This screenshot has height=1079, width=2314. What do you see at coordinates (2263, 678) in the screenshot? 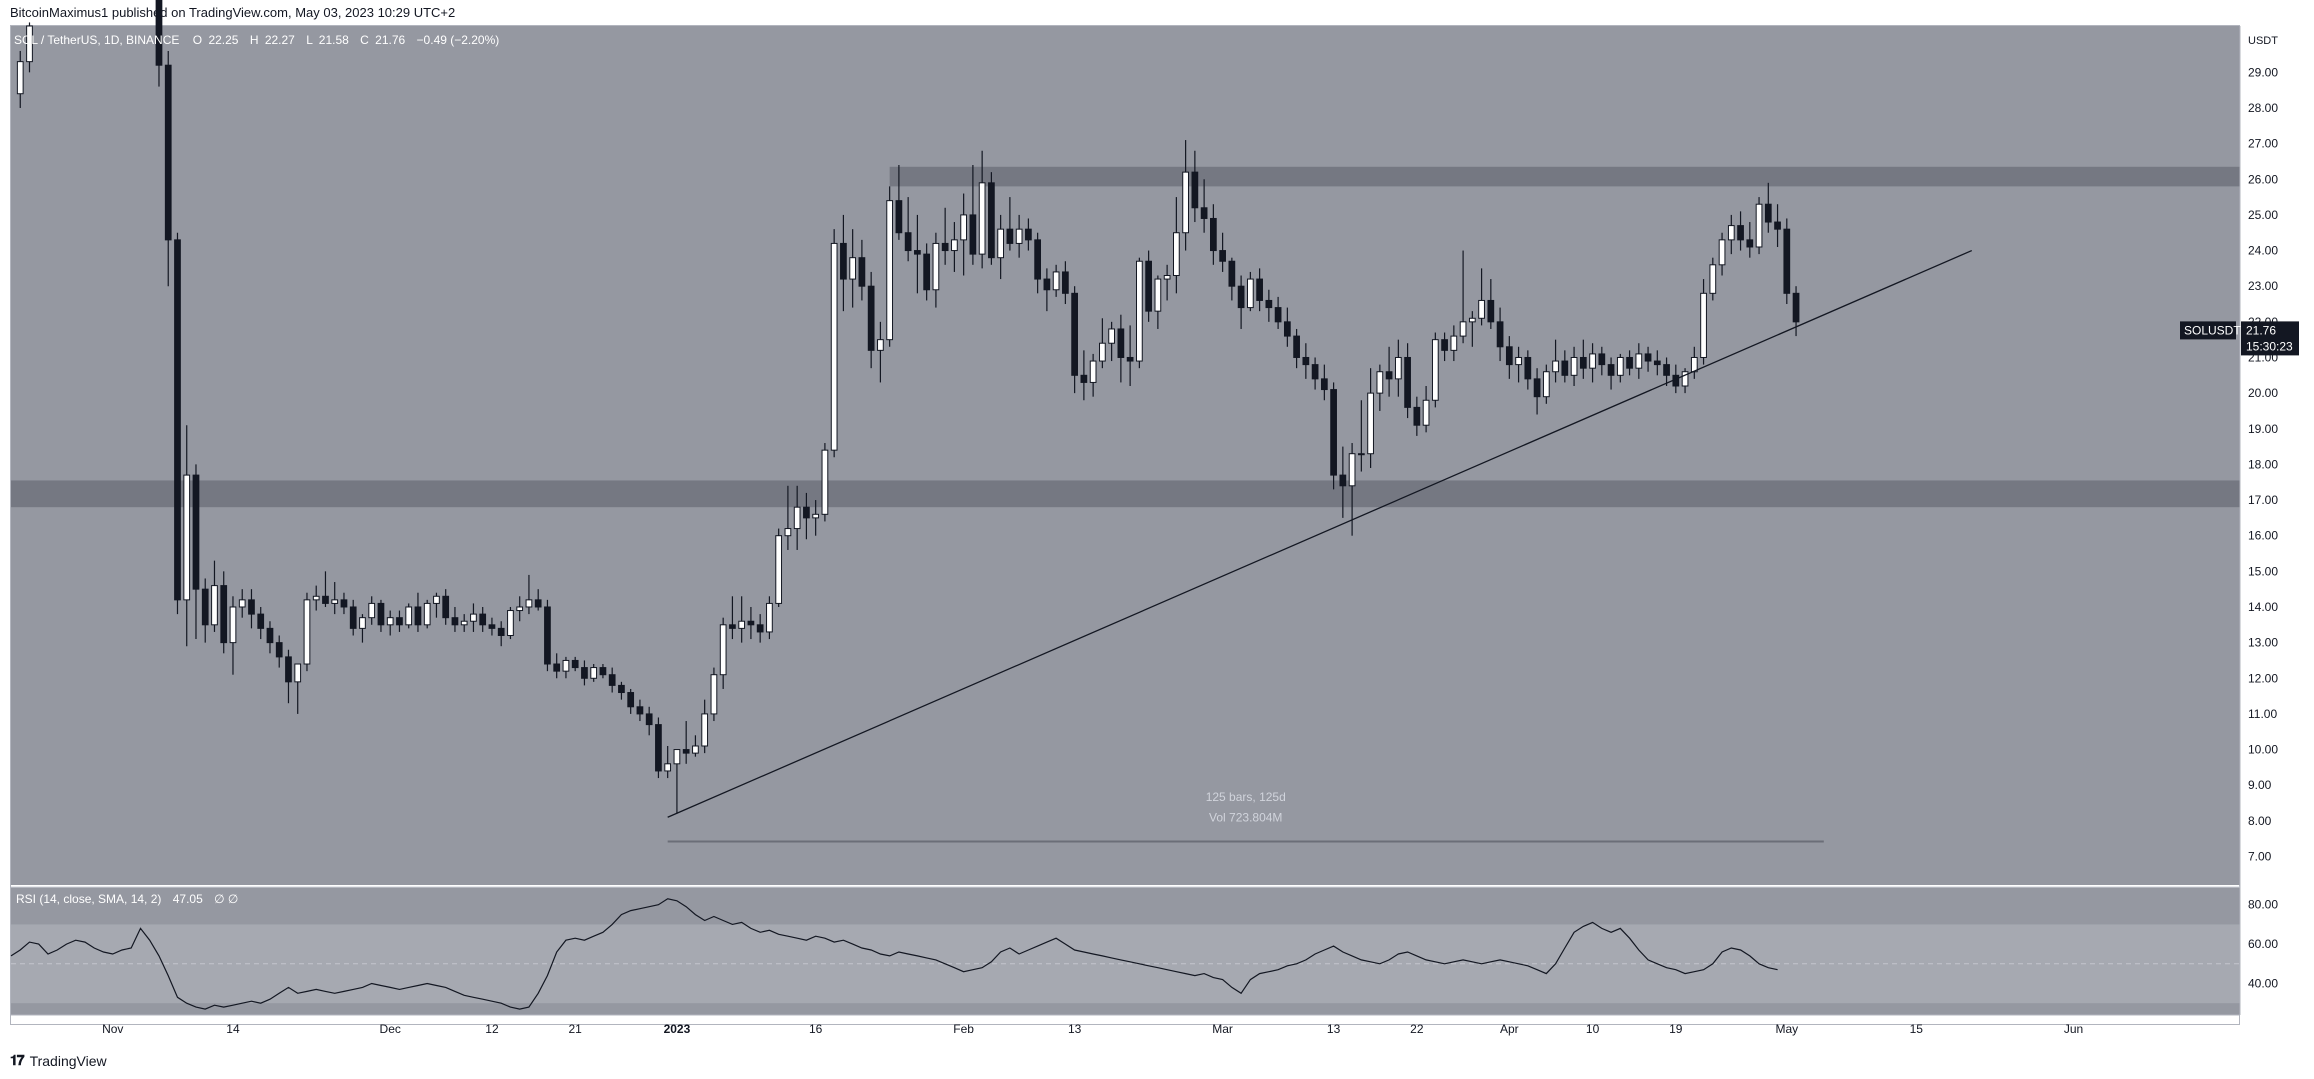
I see `price-tick: 12.00` at bounding box center [2263, 678].